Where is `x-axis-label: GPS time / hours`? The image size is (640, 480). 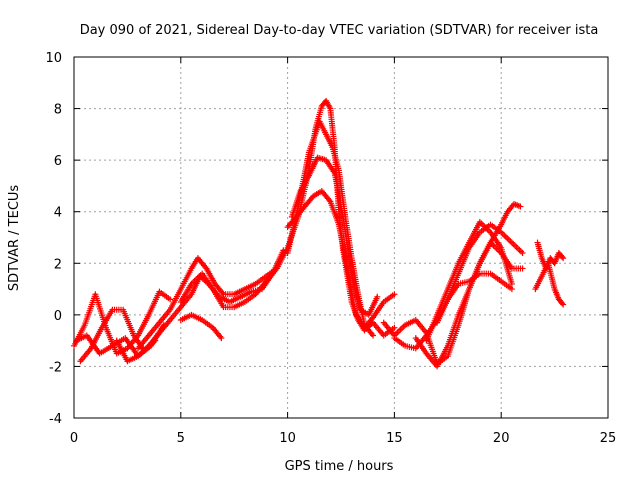
x-axis-label: GPS time / hours is located at coordinates (339, 466).